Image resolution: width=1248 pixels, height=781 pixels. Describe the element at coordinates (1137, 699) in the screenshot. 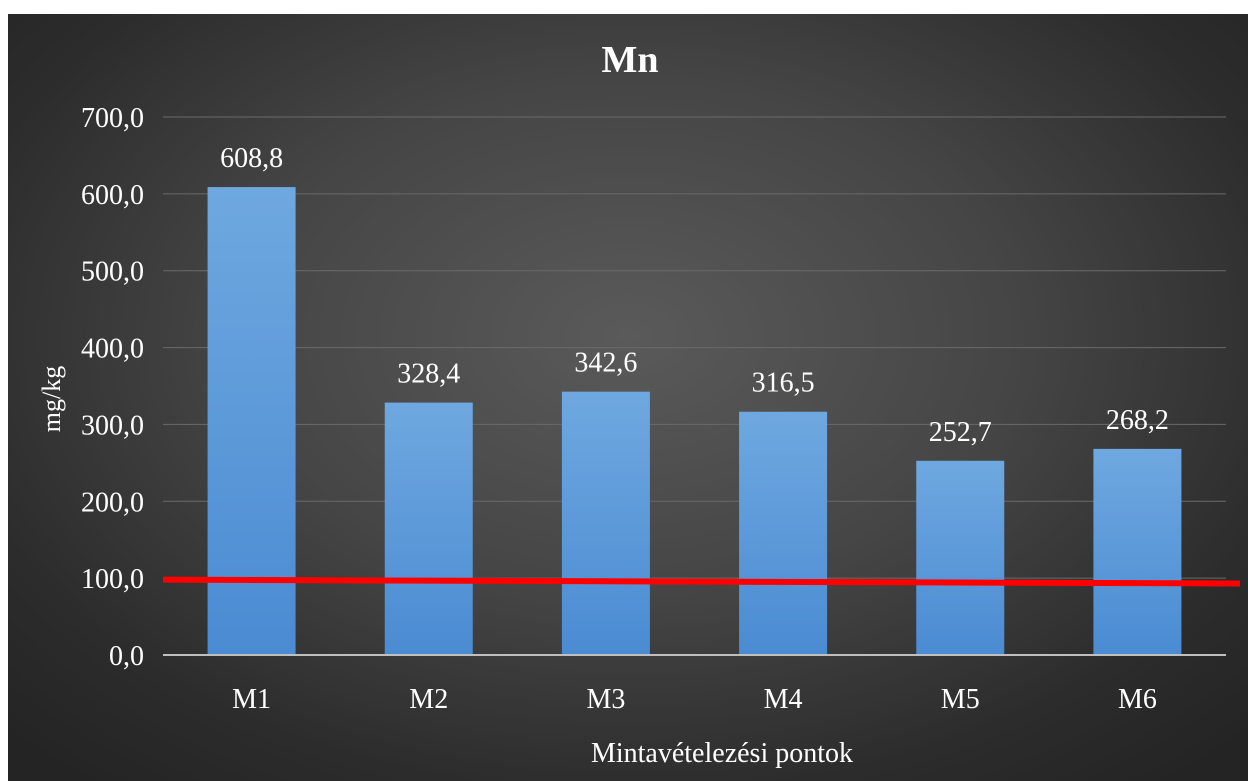

I see `x-tick-label: M6` at that location.